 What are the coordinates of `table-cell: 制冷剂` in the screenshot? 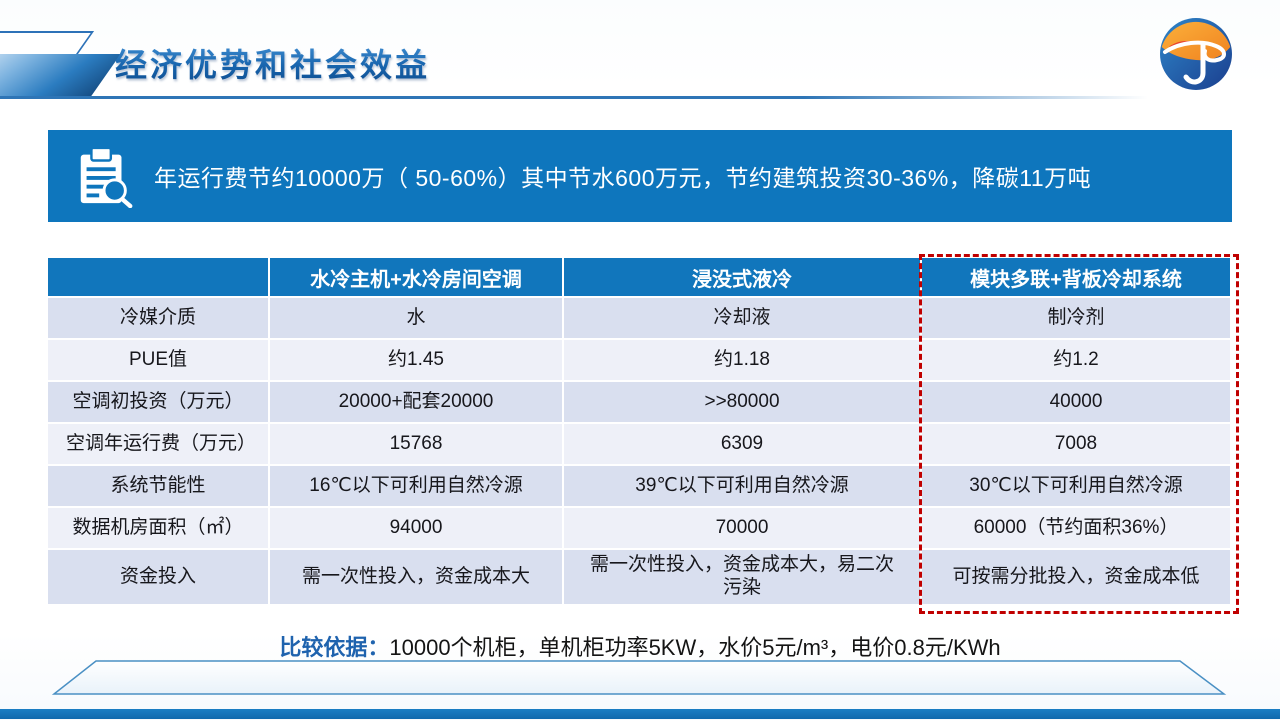 It's located at (1076, 318).